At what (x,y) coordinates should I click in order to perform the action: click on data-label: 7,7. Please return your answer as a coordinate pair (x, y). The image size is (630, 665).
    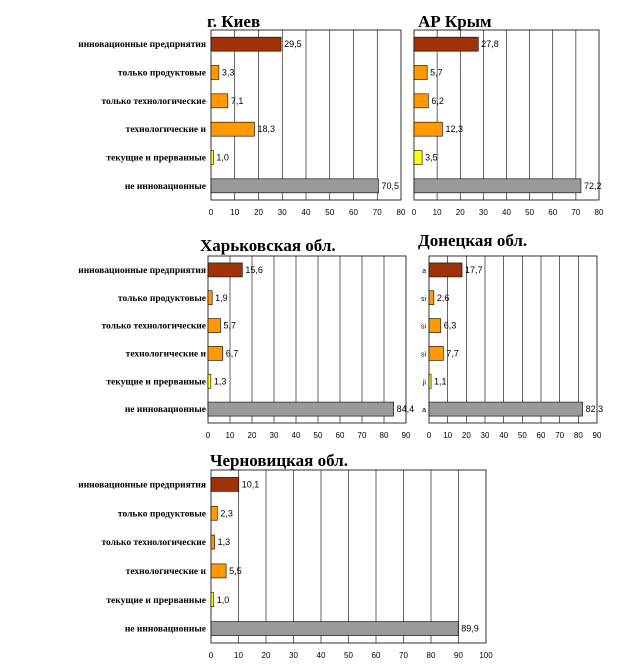
    Looking at the image, I should click on (452, 353).